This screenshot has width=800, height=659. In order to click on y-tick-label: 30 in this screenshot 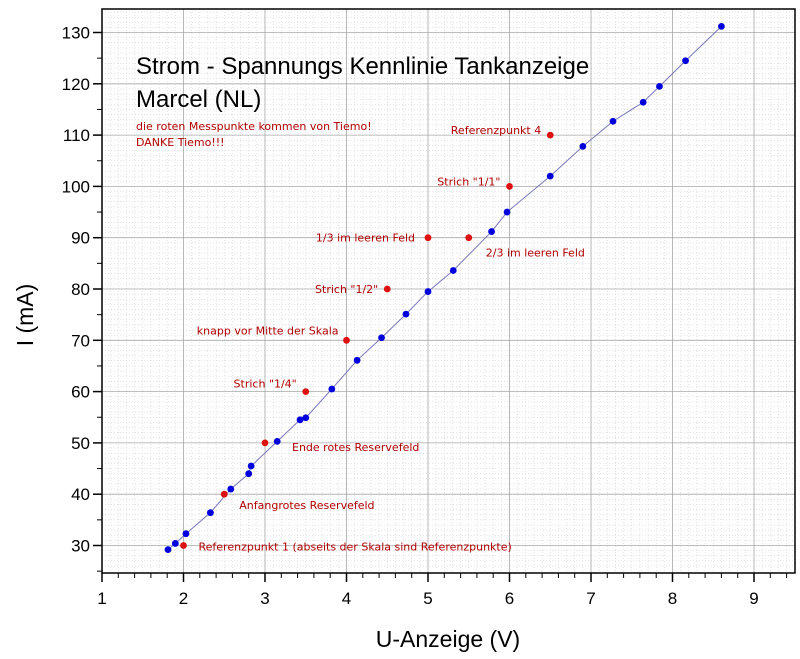, I will do `click(80, 546)`.